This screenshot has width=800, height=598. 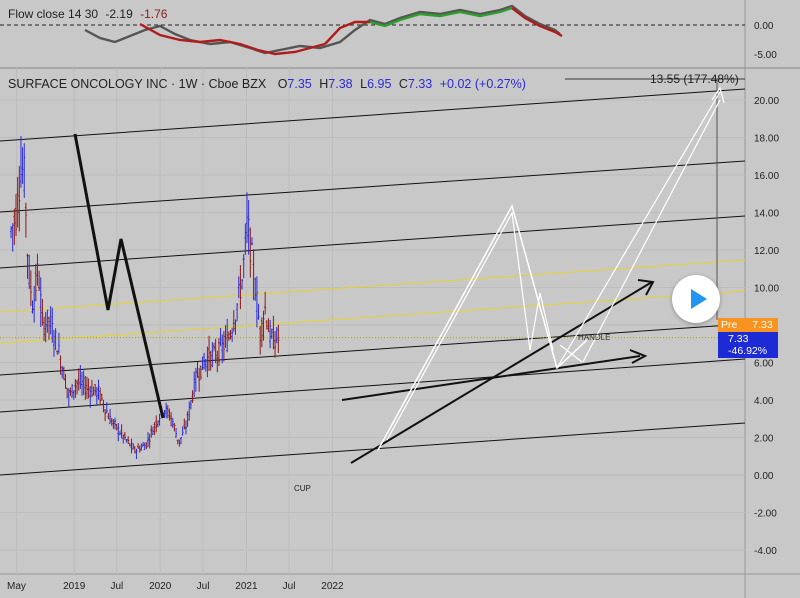 What do you see at coordinates (403, 84) in the screenshot?
I see `close-label: C` at bounding box center [403, 84].